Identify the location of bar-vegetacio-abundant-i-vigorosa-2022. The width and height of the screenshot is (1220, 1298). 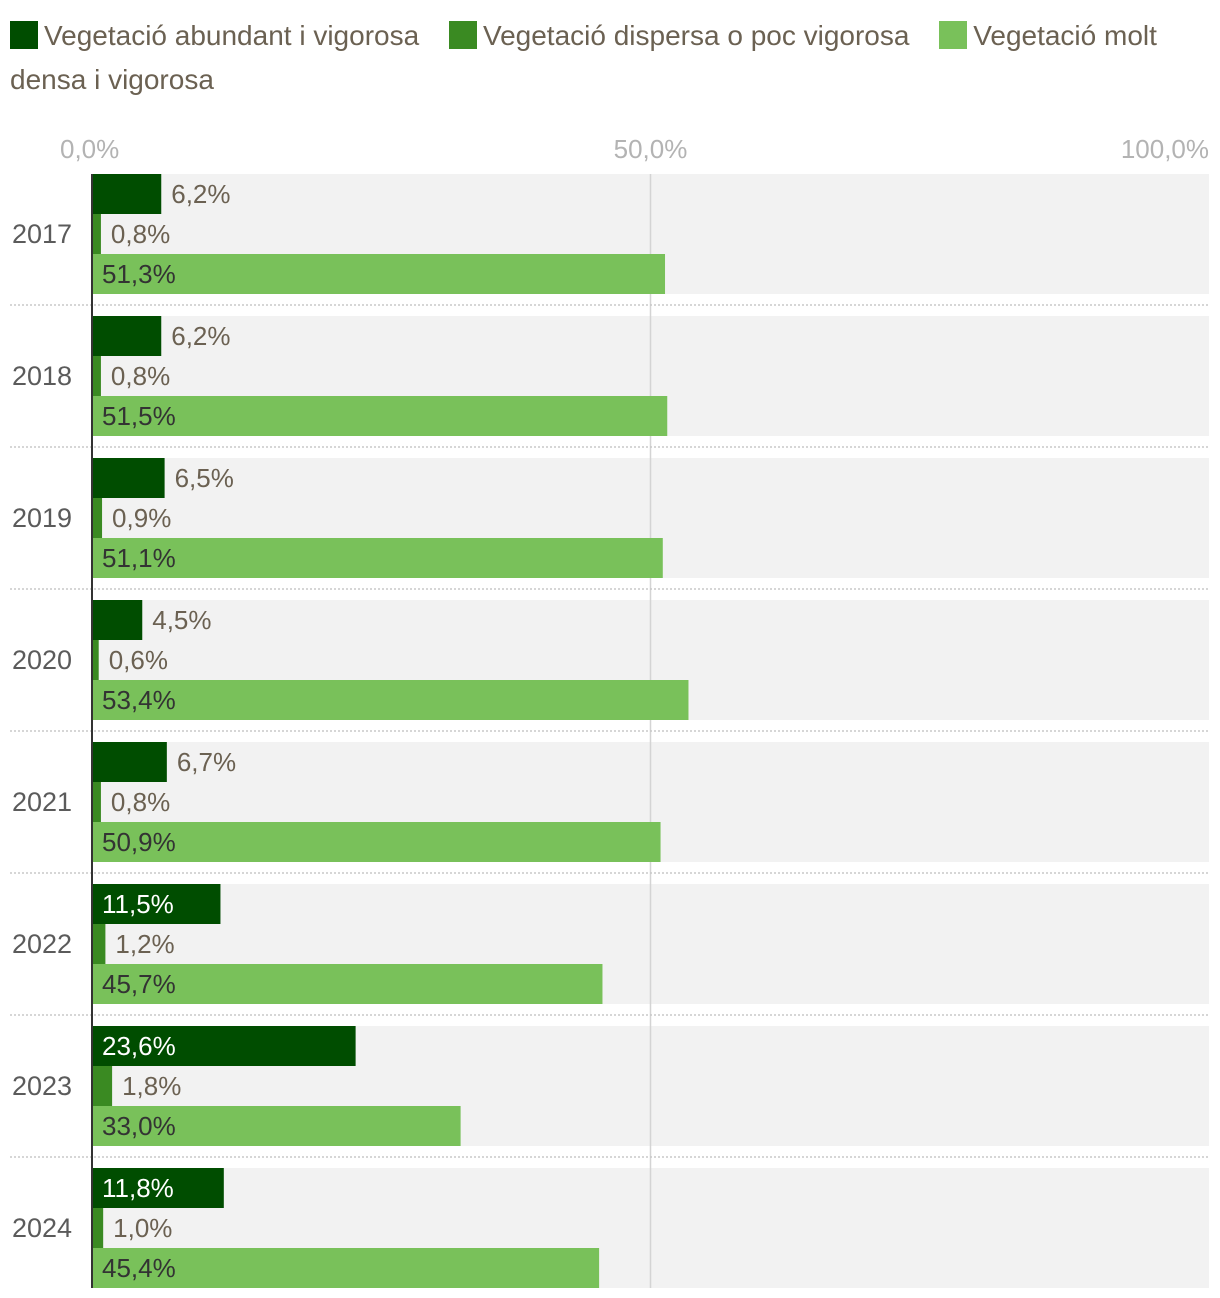
(156, 904).